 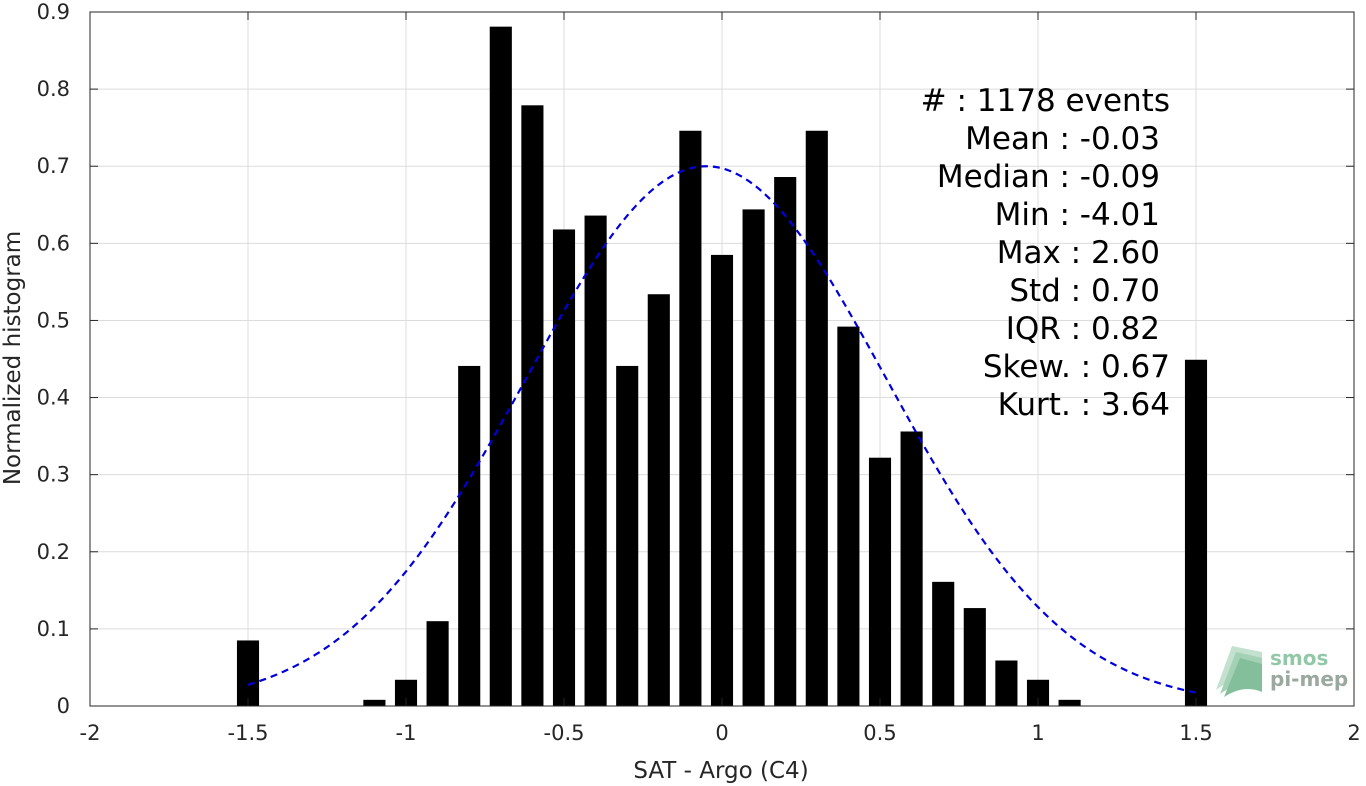 I want to click on stat-median: Median : -0.09, so click(x=1048, y=177).